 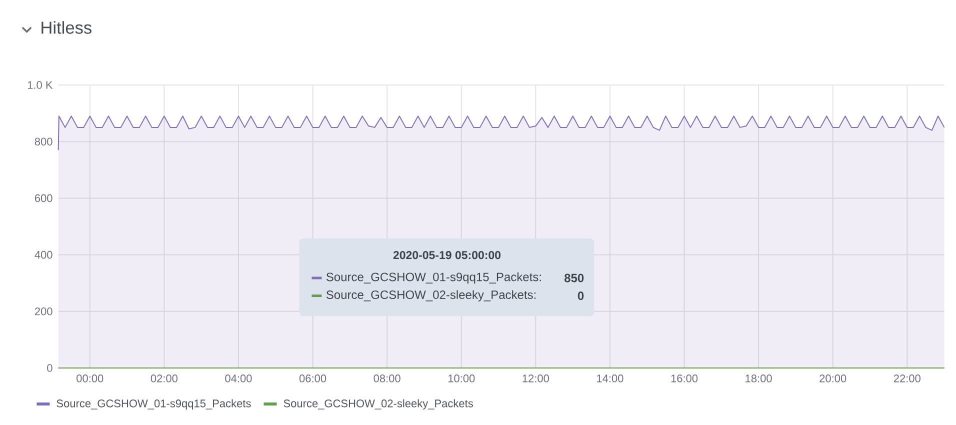 What do you see at coordinates (43, 312) in the screenshot?
I see `y-tick-label: 200` at bounding box center [43, 312].